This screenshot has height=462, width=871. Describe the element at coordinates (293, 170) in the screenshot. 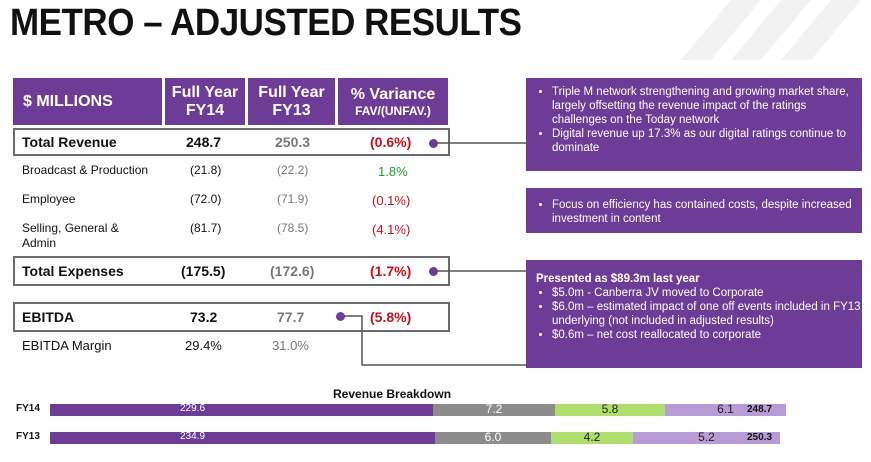

I see `fy13-value: (22.2)` at that location.